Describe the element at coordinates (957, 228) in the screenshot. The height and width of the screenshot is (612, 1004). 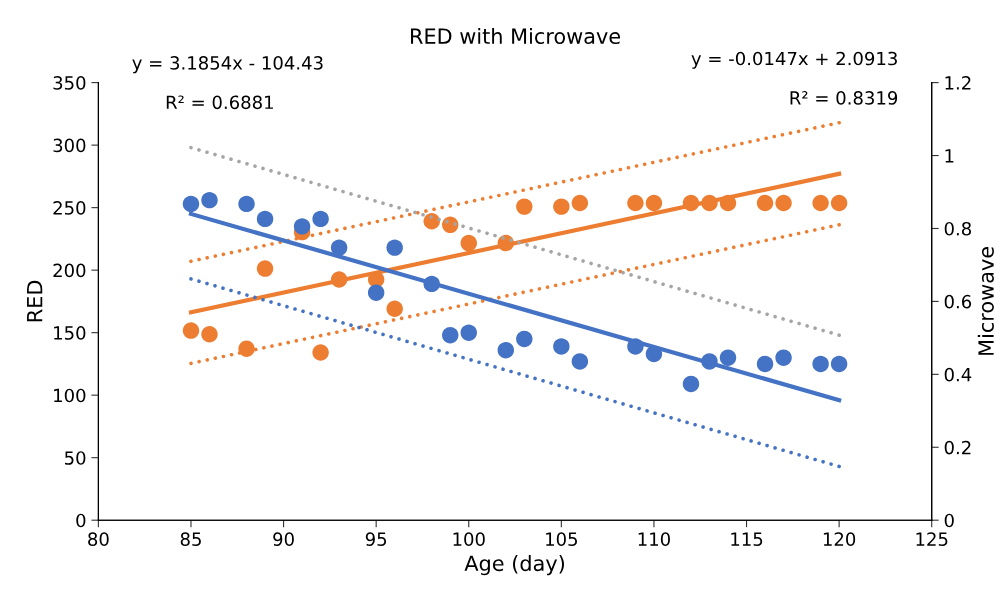
I see `y2-tick-label: 0.8` at that location.